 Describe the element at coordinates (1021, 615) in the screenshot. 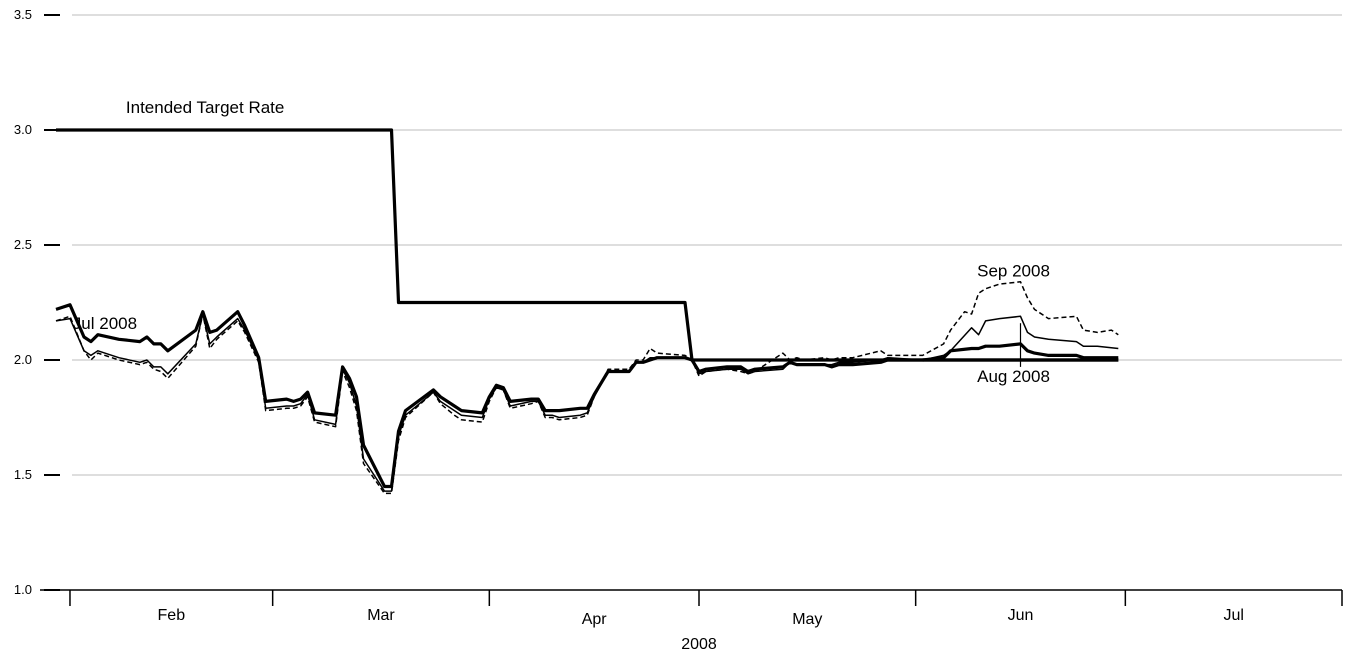

I see `x-month-label: Jun` at that location.